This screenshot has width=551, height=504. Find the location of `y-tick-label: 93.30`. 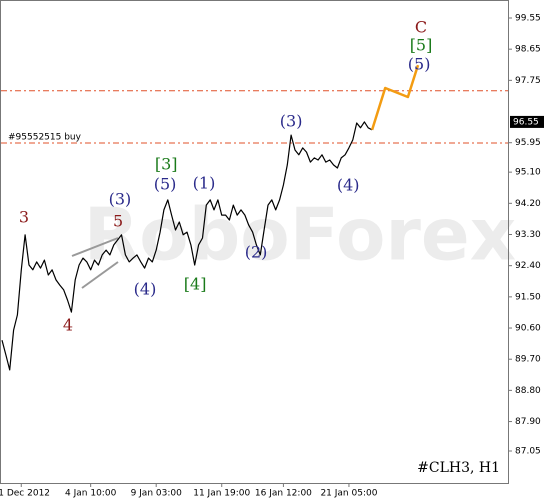

y-tick-label: 93.30 is located at coordinates (528, 235).